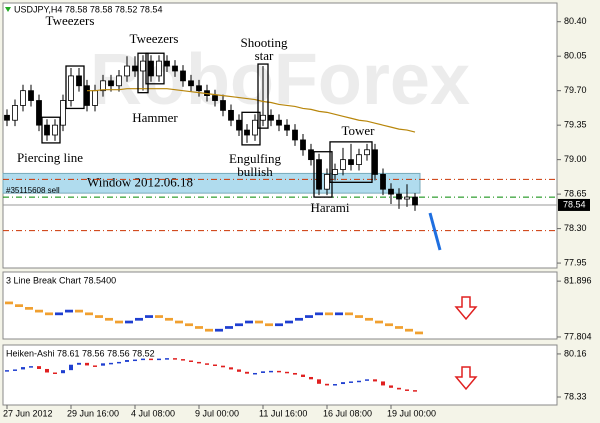  Describe the element at coordinates (575, 193) in the screenshot. I see `y-tick-label: 78.65` at that location.